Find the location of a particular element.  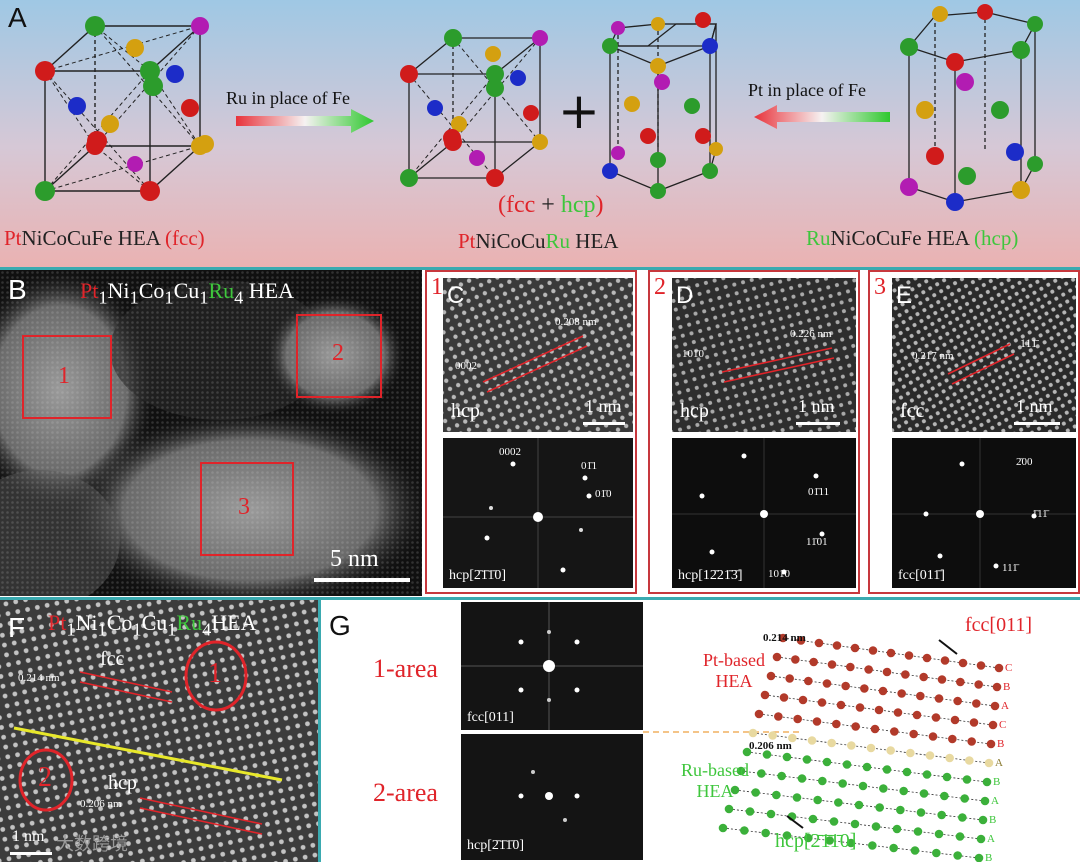

panel-c-fft: 0002 01̄1 01̄0 hcp[2̄1̄1̄0] is located at coordinates (538, 513).